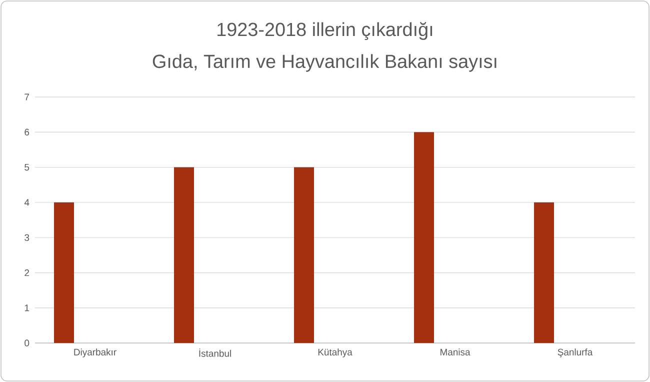 Image resolution: width=650 pixels, height=382 pixels. What do you see at coordinates (215, 352) in the screenshot?
I see `x-tick-label: İstanbul` at bounding box center [215, 352].